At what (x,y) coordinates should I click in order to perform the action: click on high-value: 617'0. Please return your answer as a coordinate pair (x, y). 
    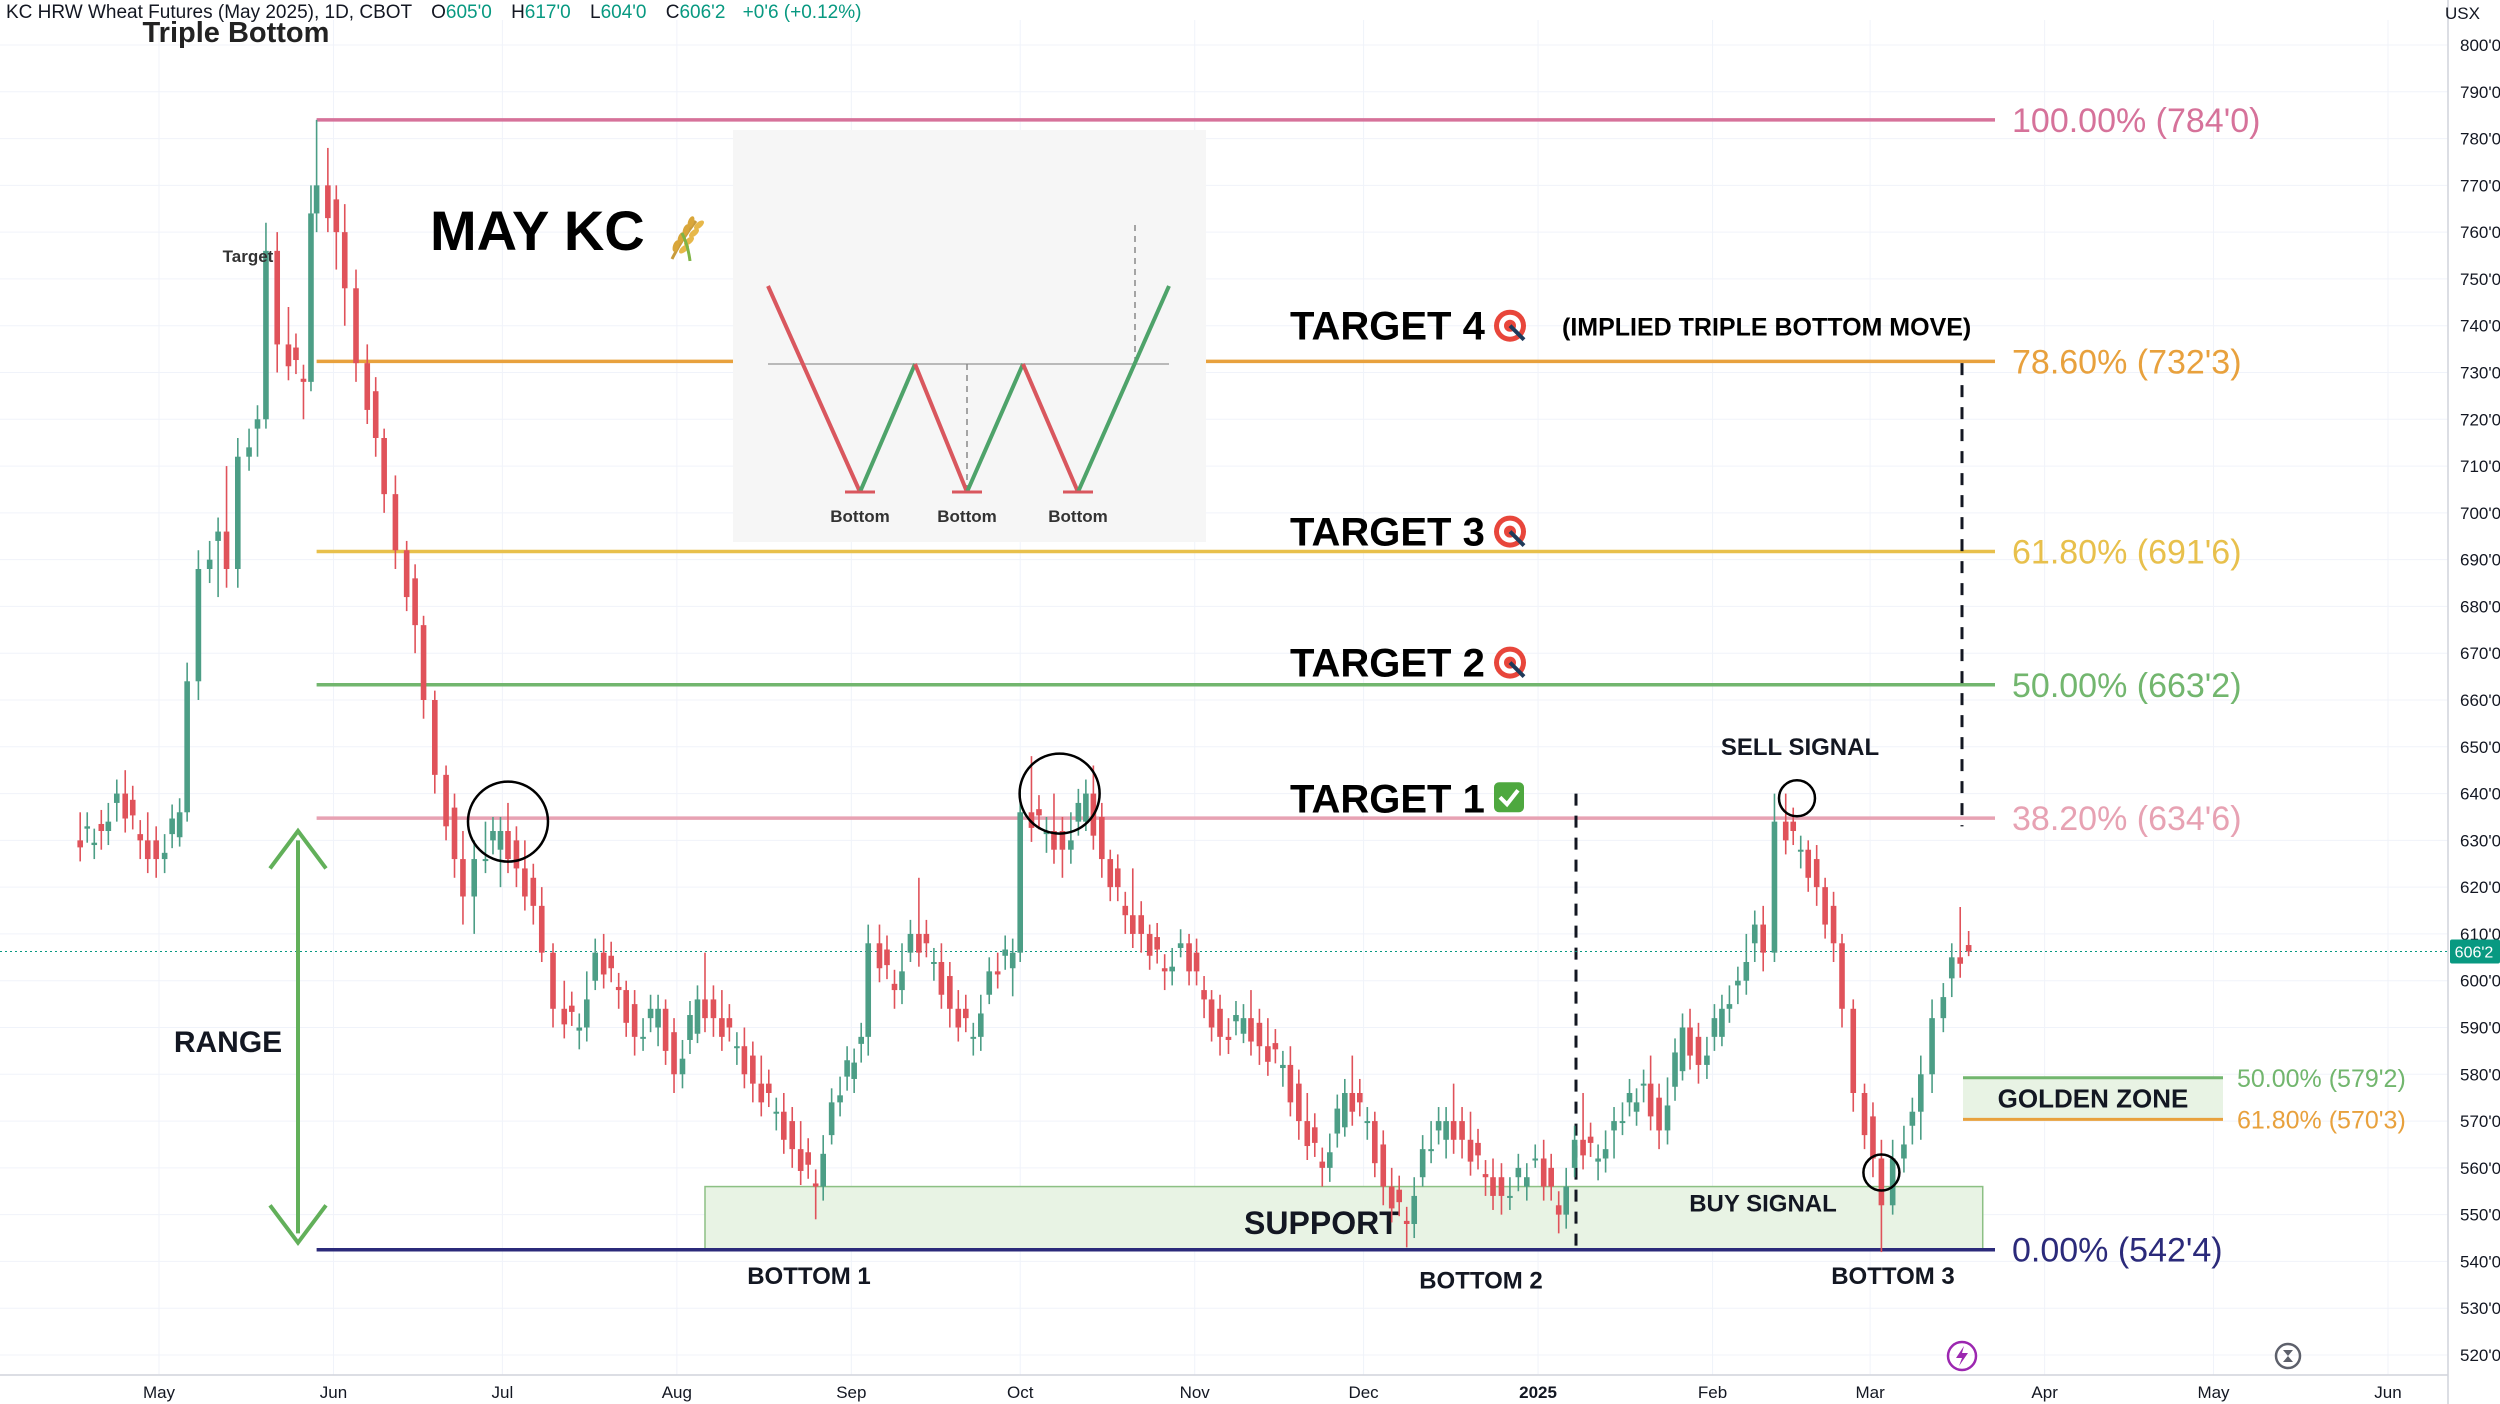
    Looking at the image, I should click on (547, 12).